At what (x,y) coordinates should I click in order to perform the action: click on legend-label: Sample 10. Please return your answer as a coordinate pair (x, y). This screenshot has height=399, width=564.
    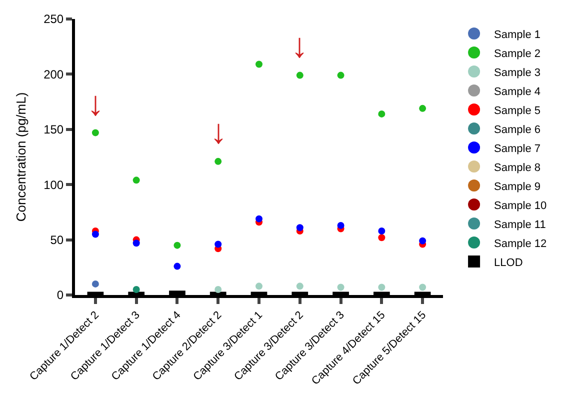
    Looking at the image, I should click on (520, 206).